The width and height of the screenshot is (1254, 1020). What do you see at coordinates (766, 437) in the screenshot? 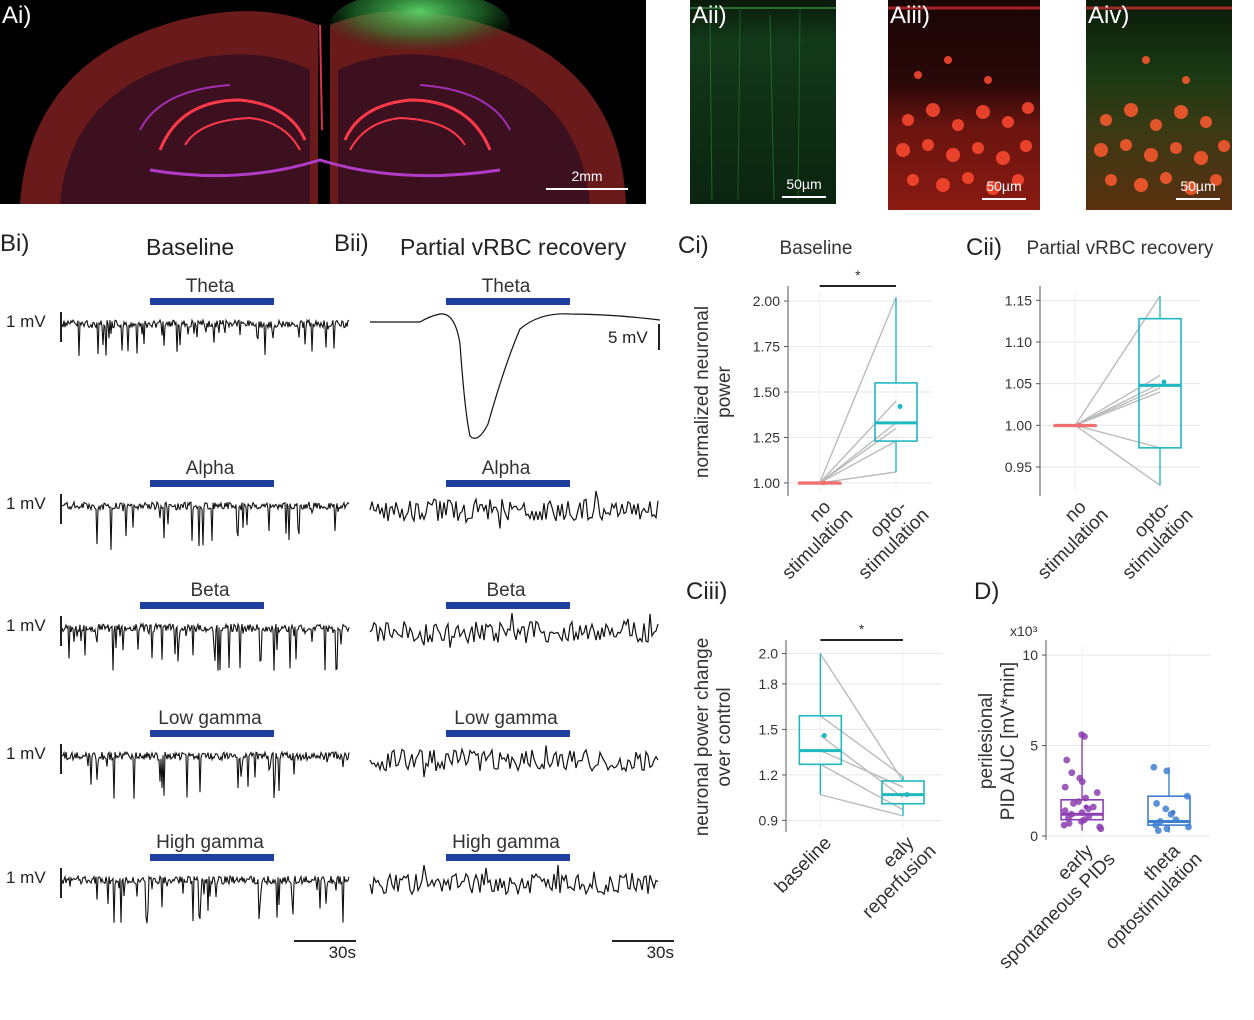
I see `y-tick-label: 1.25` at bounding box center [766, 437].